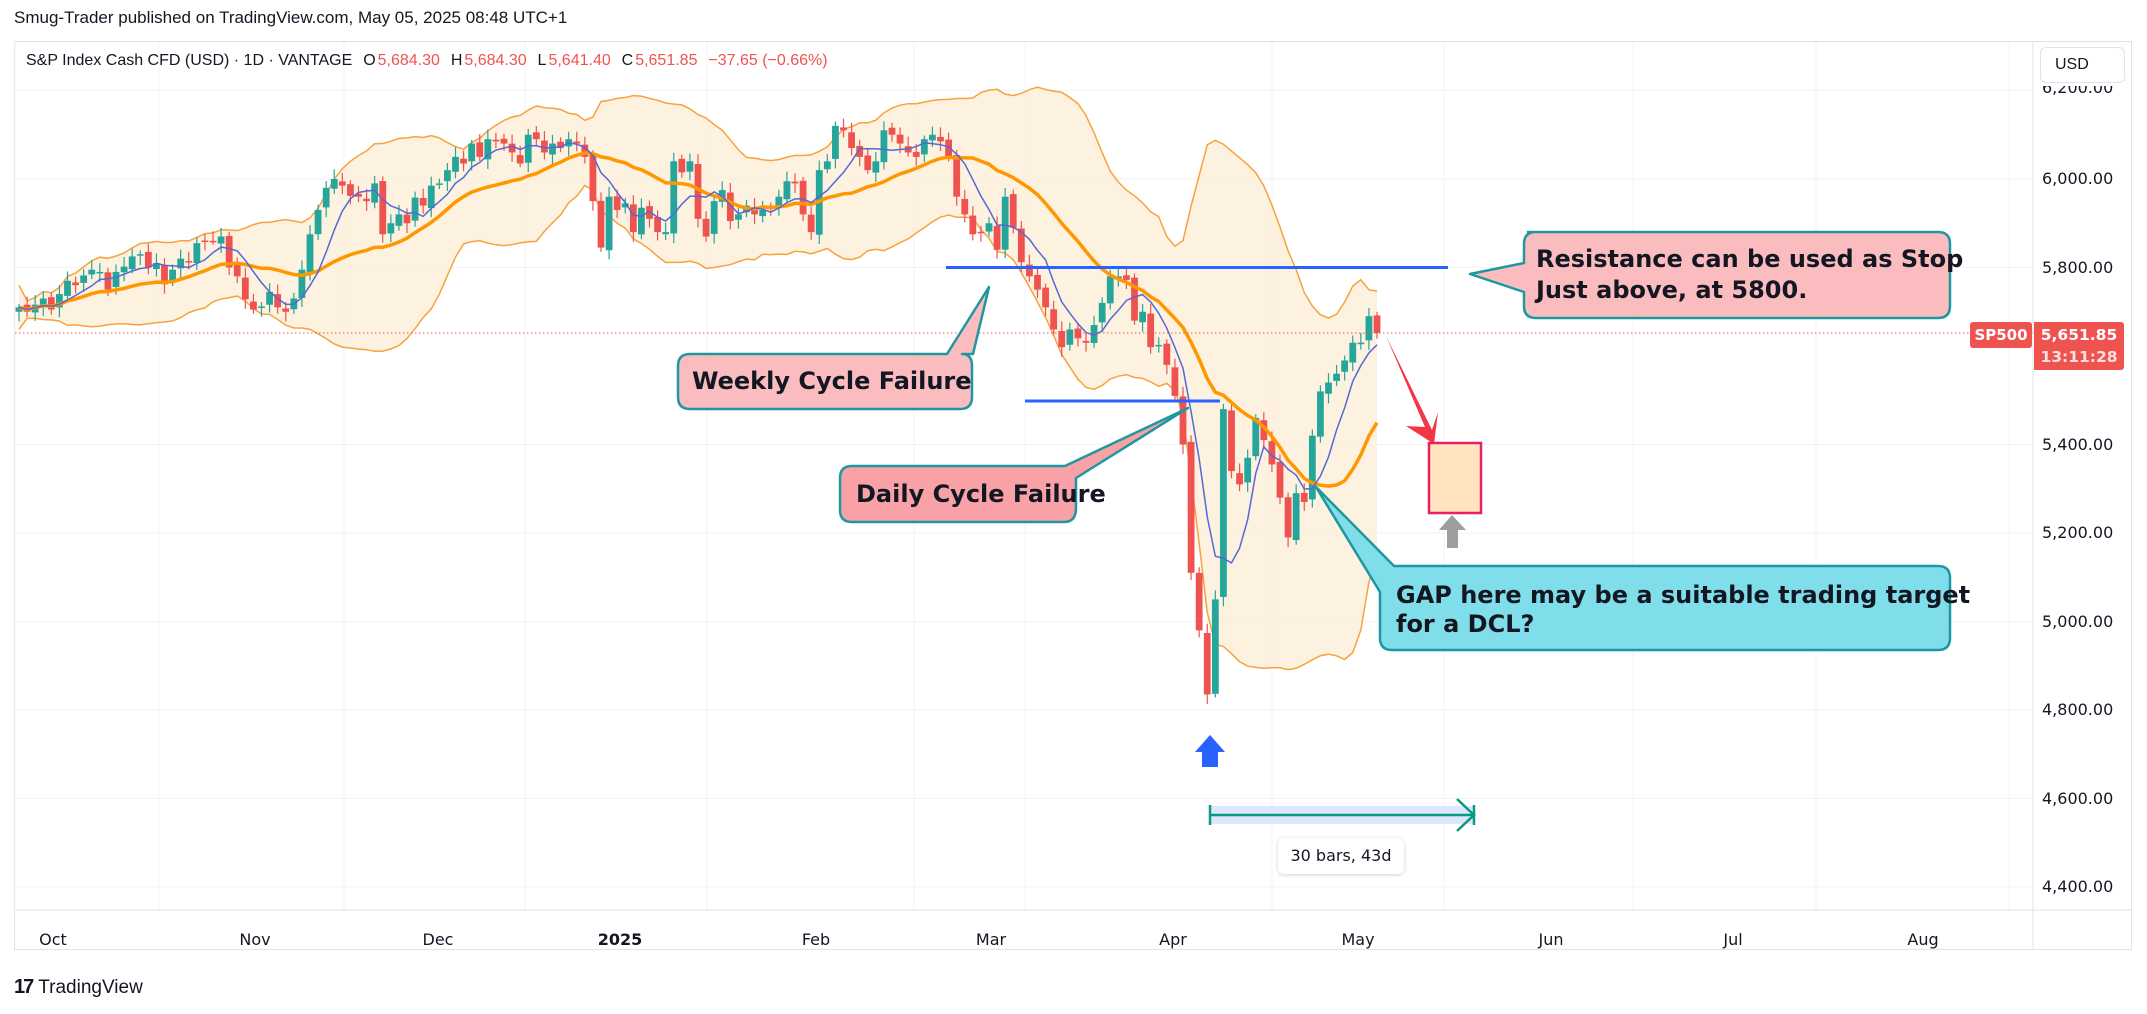 This screenshot has height=1014, width=2147. What do you see at coordinates (255, 939) in the screenshot?
I see `time-axis-label: Nov` at bounding box center [255, 939].